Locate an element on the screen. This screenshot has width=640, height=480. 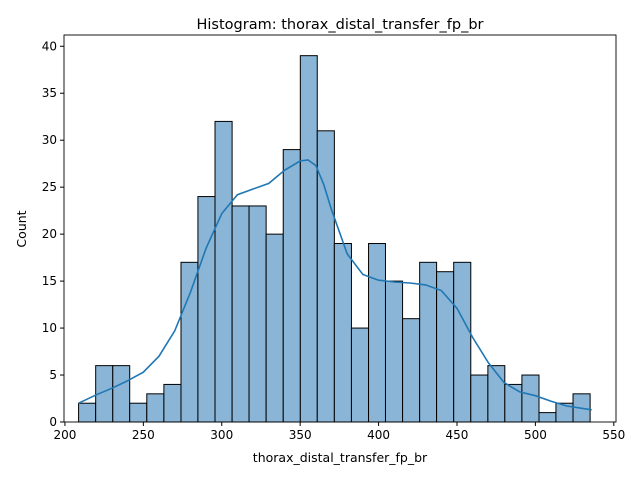
x-tick-label: 300 is located at coordinates (221, 435).